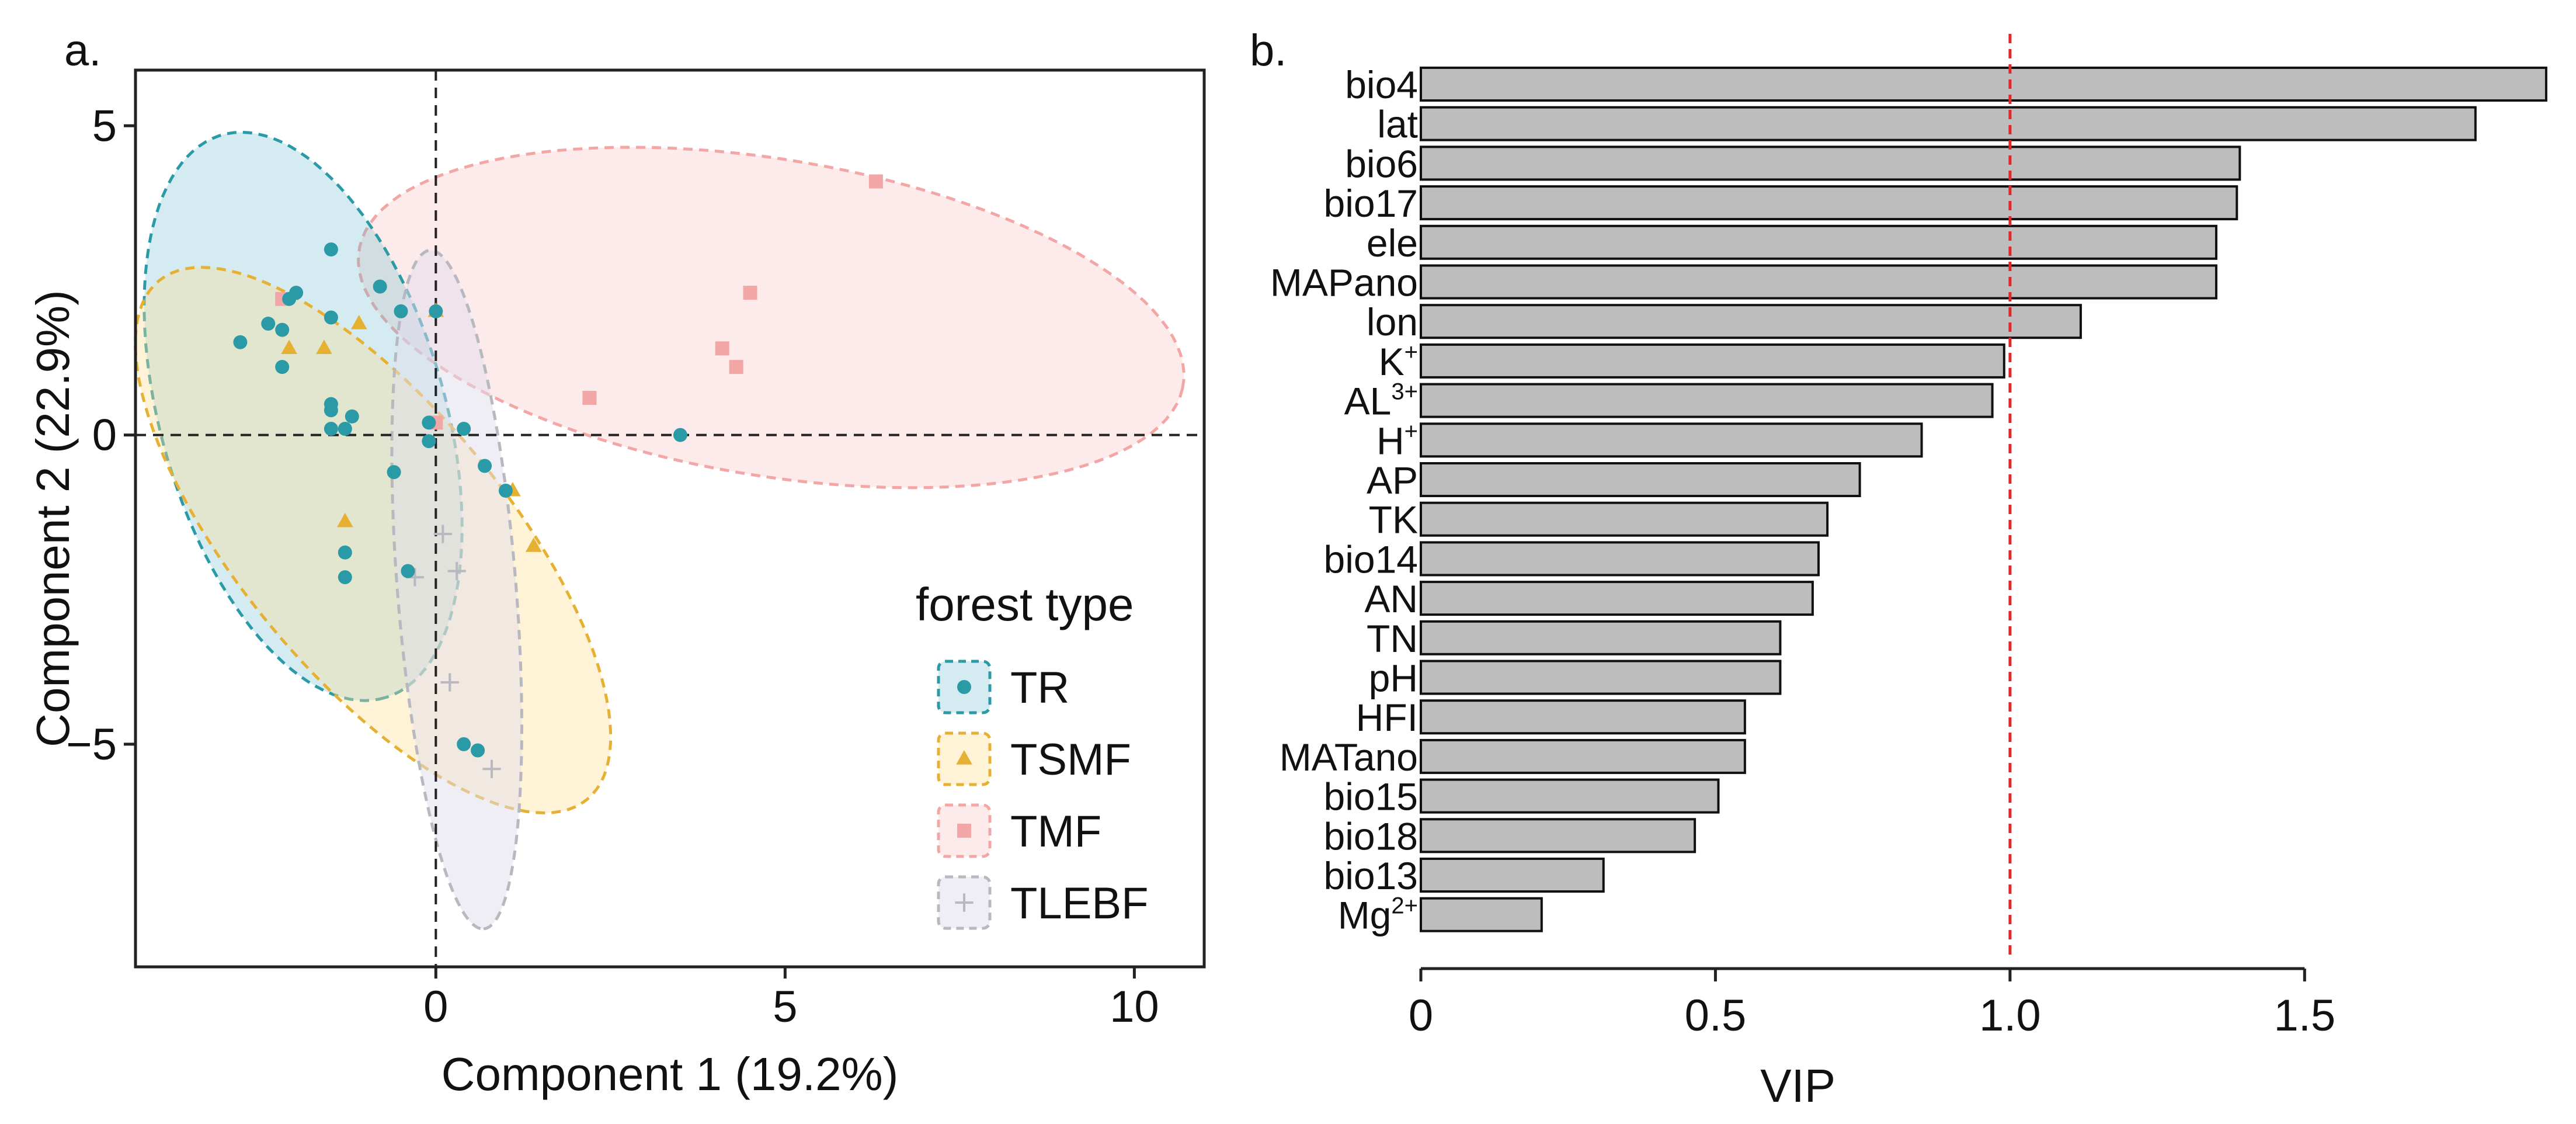  What do you see at coordinates (1056, 831) in the screenshot?
I see `legend-label-tmf: TMF` at bounding box center [1056, 831].